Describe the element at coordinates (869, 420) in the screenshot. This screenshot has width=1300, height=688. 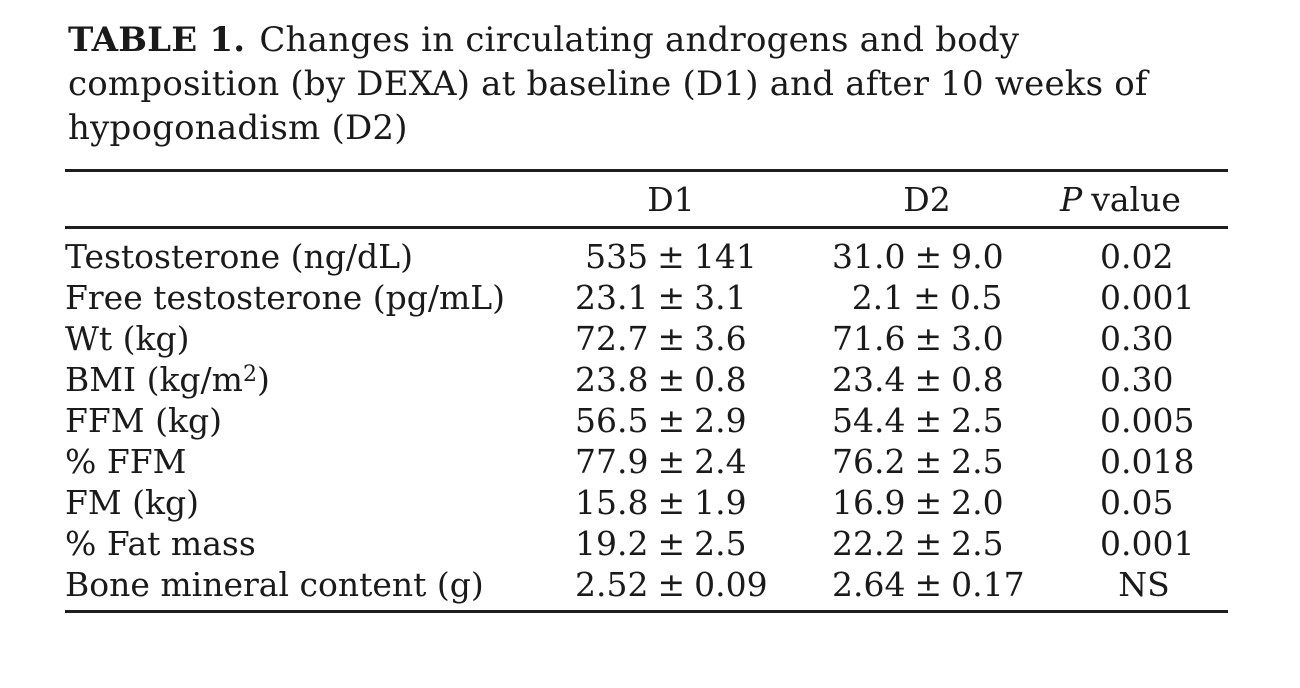
I see `d2-mean: 54.4` at that location.